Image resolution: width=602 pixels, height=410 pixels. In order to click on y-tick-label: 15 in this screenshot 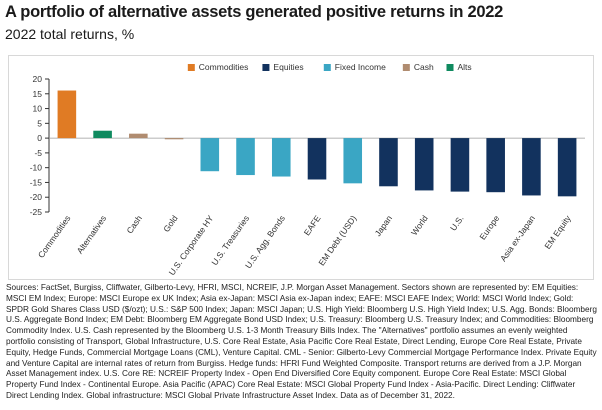, I will do `click(38, 94)`.